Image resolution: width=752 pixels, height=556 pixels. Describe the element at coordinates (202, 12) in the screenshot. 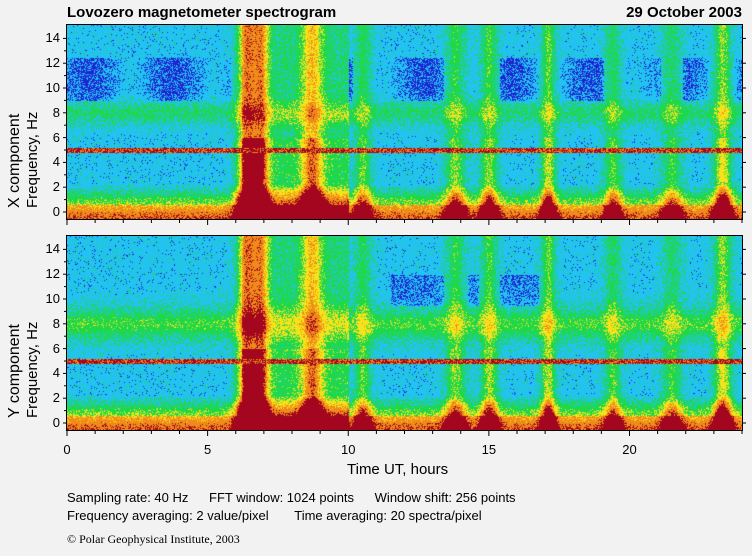

I see `chart-title: Lovozero magnetometer spectrogram` at that location.